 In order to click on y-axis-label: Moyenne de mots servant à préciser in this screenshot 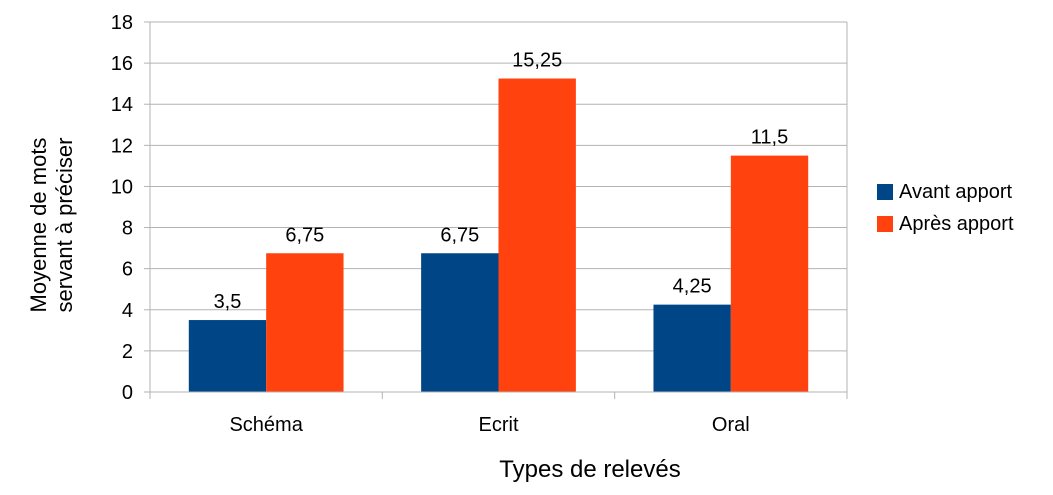, I will do `click(52, 225)`.